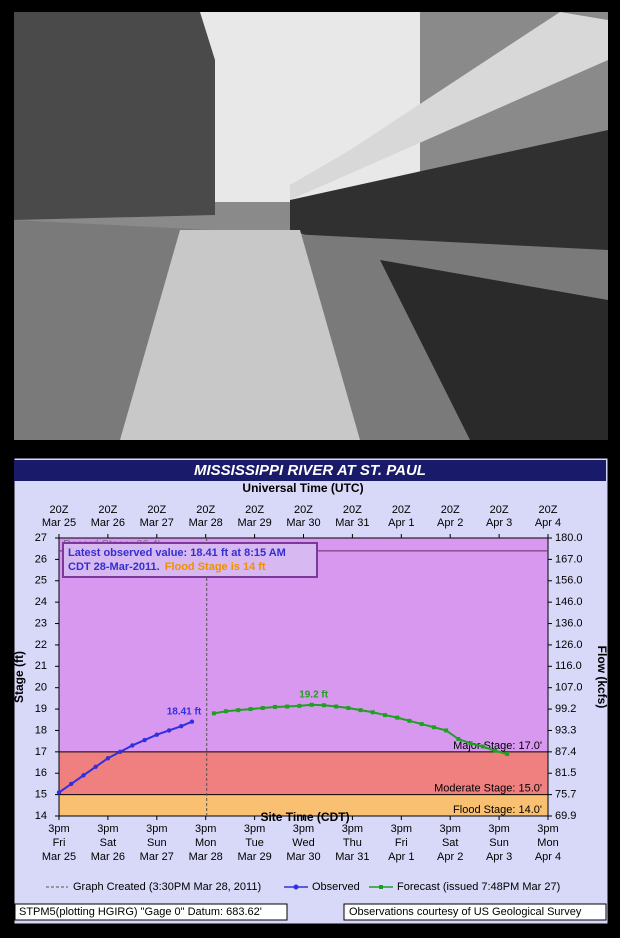 This screenshot has width=620, height=938. What do you see at coordinates (41, 666) in the screenshot?
I see `y-tick-label: 21` at bounding box center [41, 666].